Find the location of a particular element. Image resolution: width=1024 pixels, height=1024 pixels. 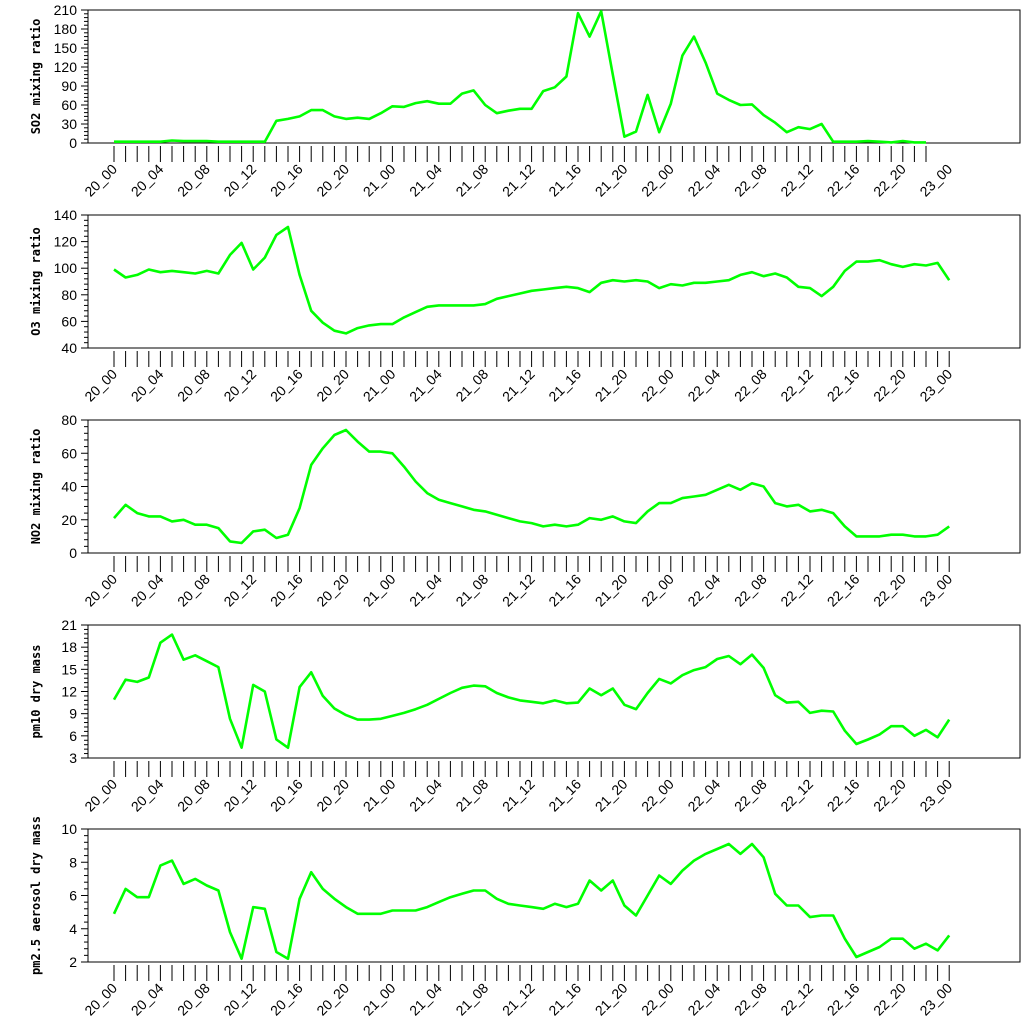

y-tick-label: 180 is located at coordinates (66, 29).